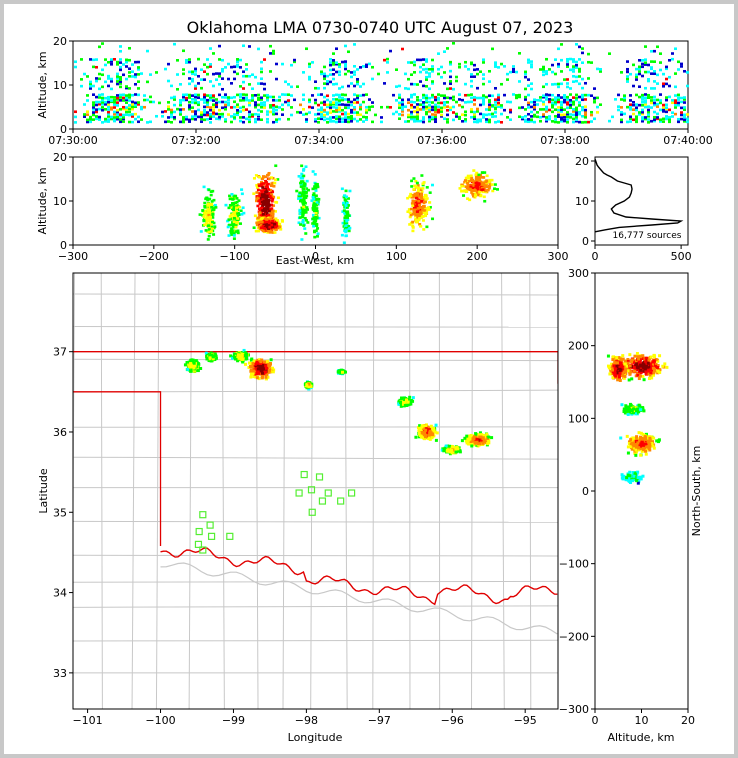 The image size is (738, 758). I want to click on altitude-east-west-y-ticklabel-0: 0, so click(63, 245).